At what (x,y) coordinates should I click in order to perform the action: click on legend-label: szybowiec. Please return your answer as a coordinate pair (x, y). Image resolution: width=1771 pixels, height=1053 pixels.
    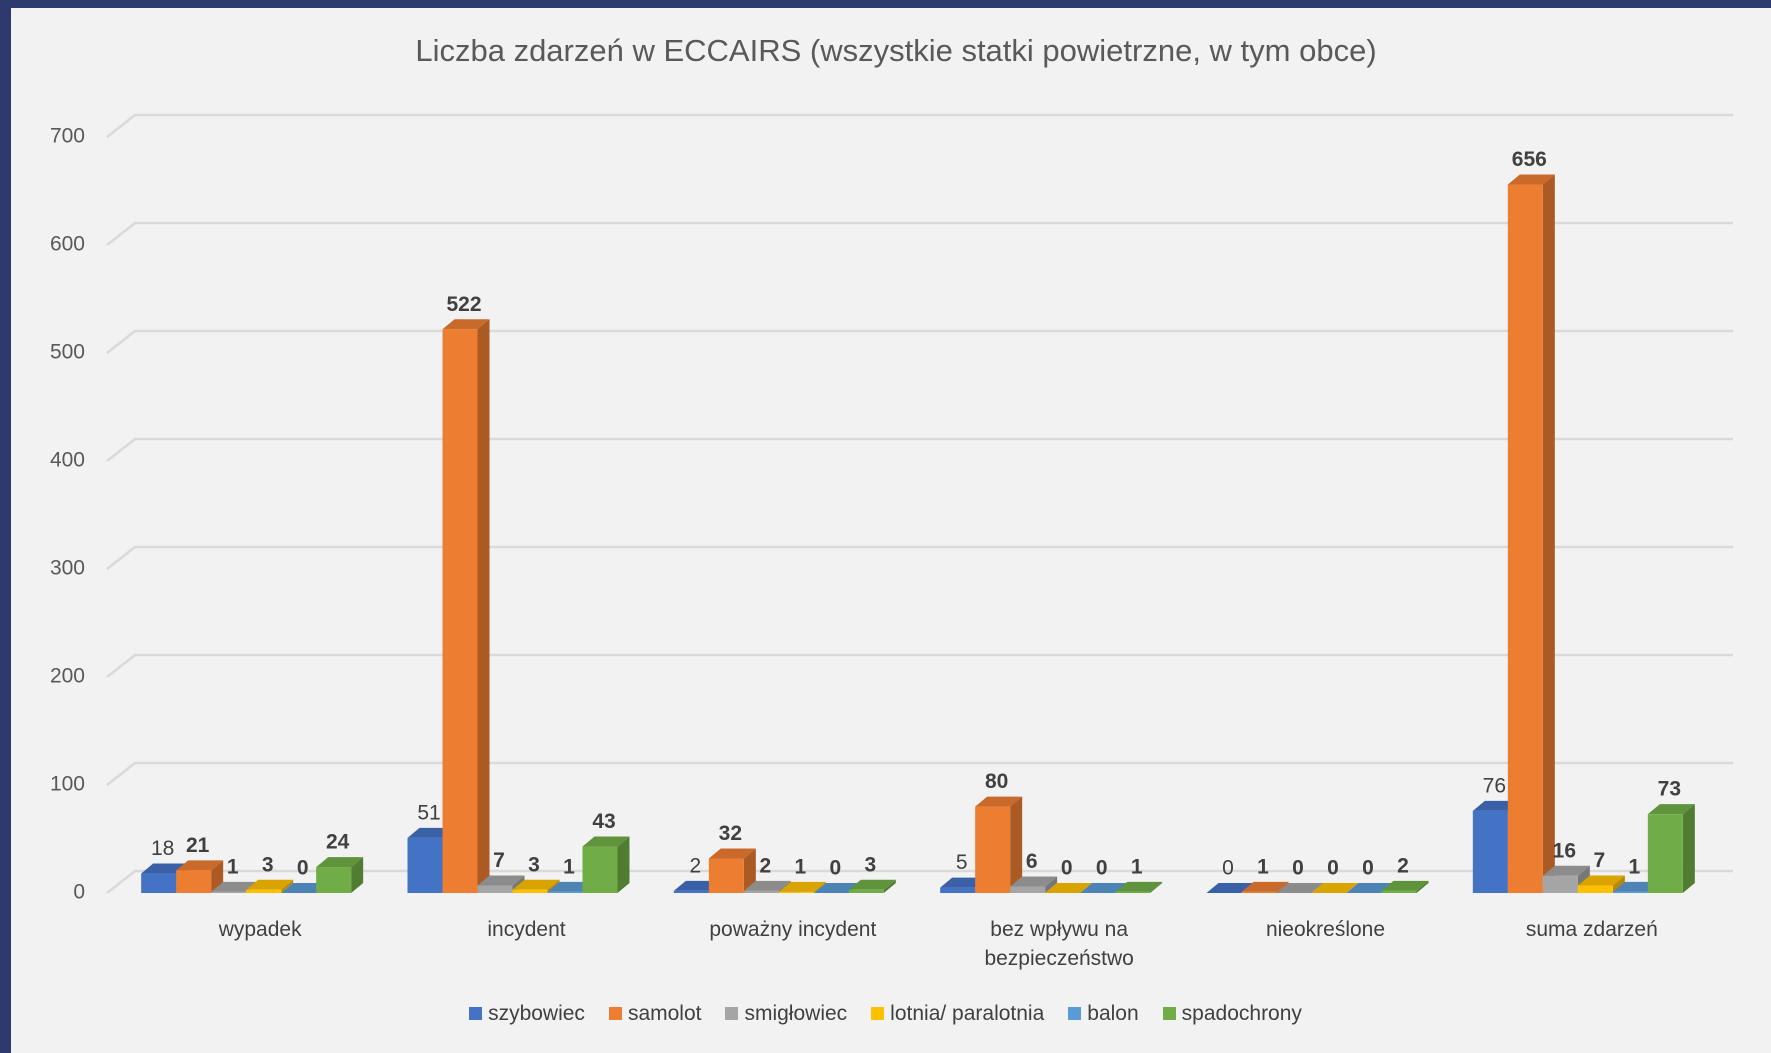
    Looking at the image, I should click on (536, 1013).